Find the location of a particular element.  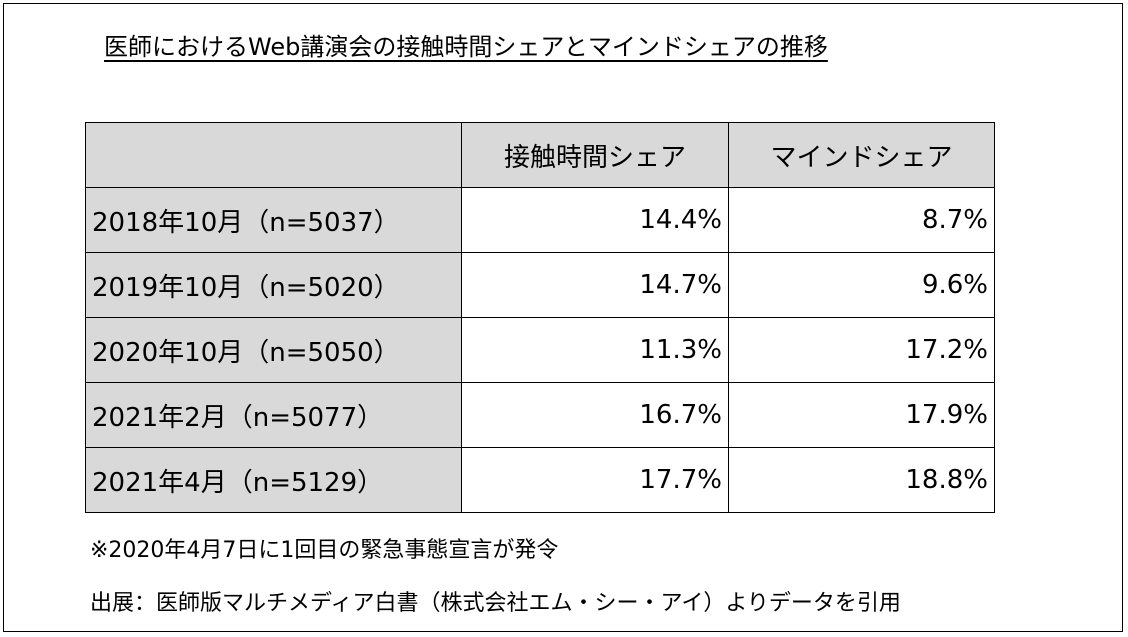

mind-share-cell: 18.8% is located at coordinates (861, 480).